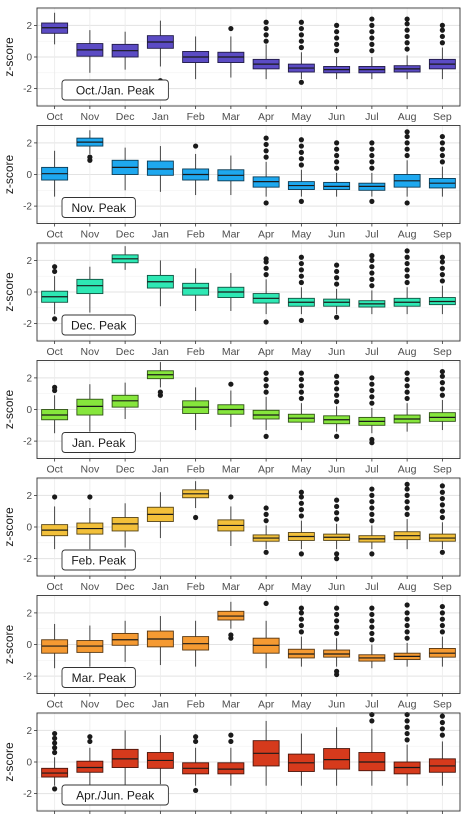 The height and width of the screenshot is (815, 474). I want to click on x-tick-label-apr: Apr, so click(266, 235).